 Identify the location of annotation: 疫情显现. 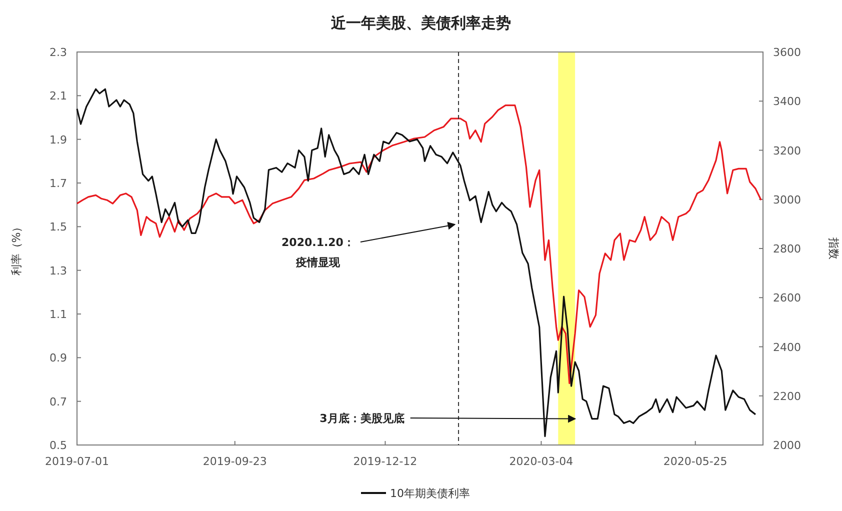
(318, 262).